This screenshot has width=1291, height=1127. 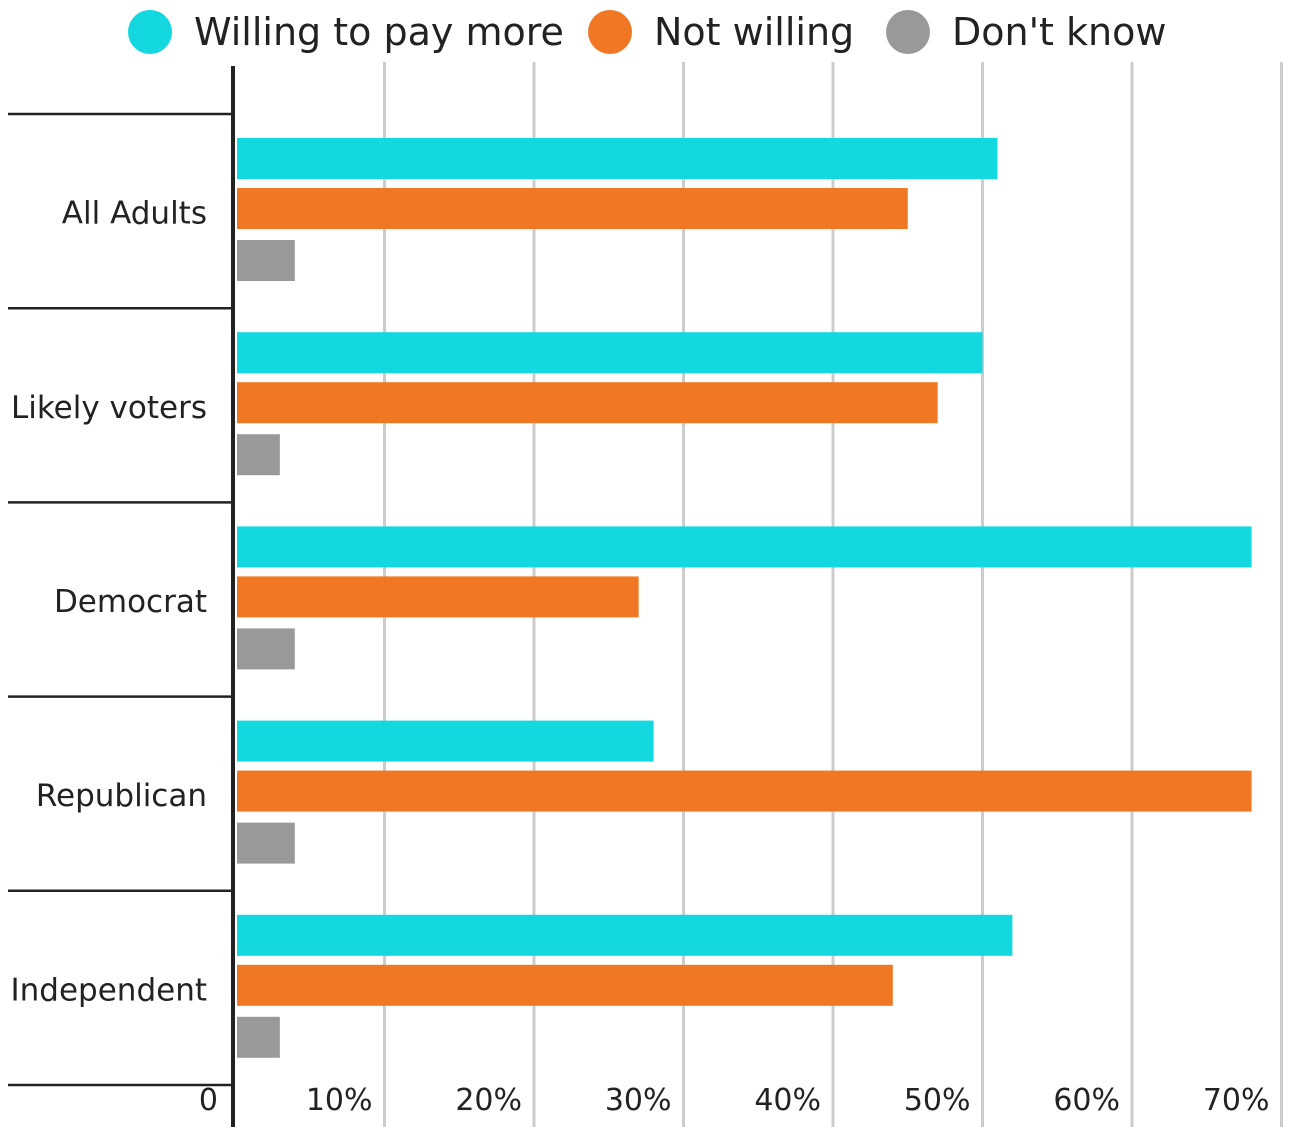 What do you see at coordinates (134, 214) in the screenshot?
I see `category-label-all-adults: All Adults` at bounding box center [134, 214].